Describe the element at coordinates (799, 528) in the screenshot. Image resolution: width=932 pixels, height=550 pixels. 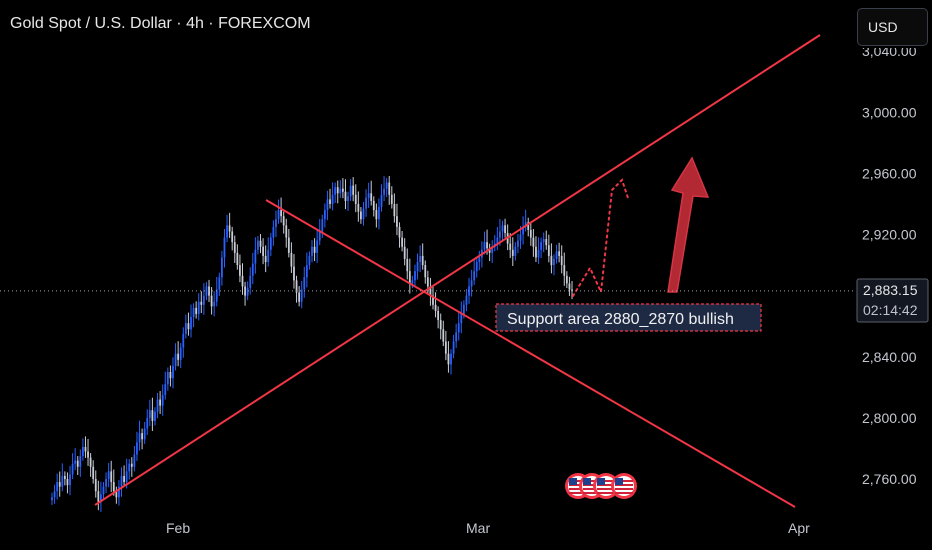
I see `x-tick-label: Apr` at that location.